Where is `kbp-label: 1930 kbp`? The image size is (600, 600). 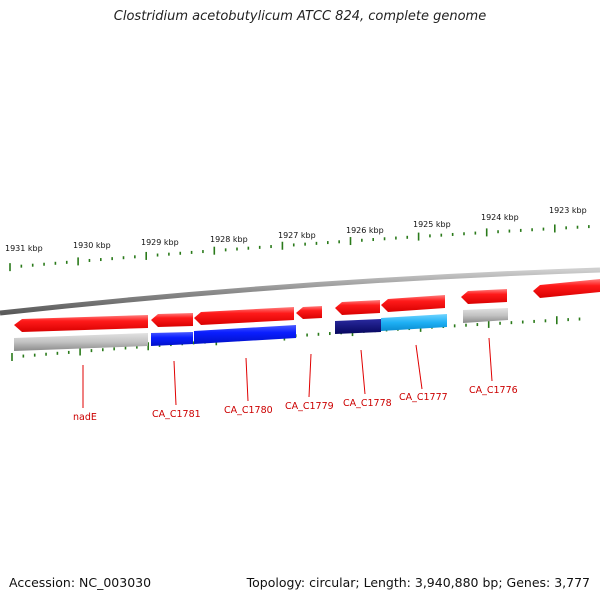 kbp-label: 1930 kbp is located at coordinates (92, 245).